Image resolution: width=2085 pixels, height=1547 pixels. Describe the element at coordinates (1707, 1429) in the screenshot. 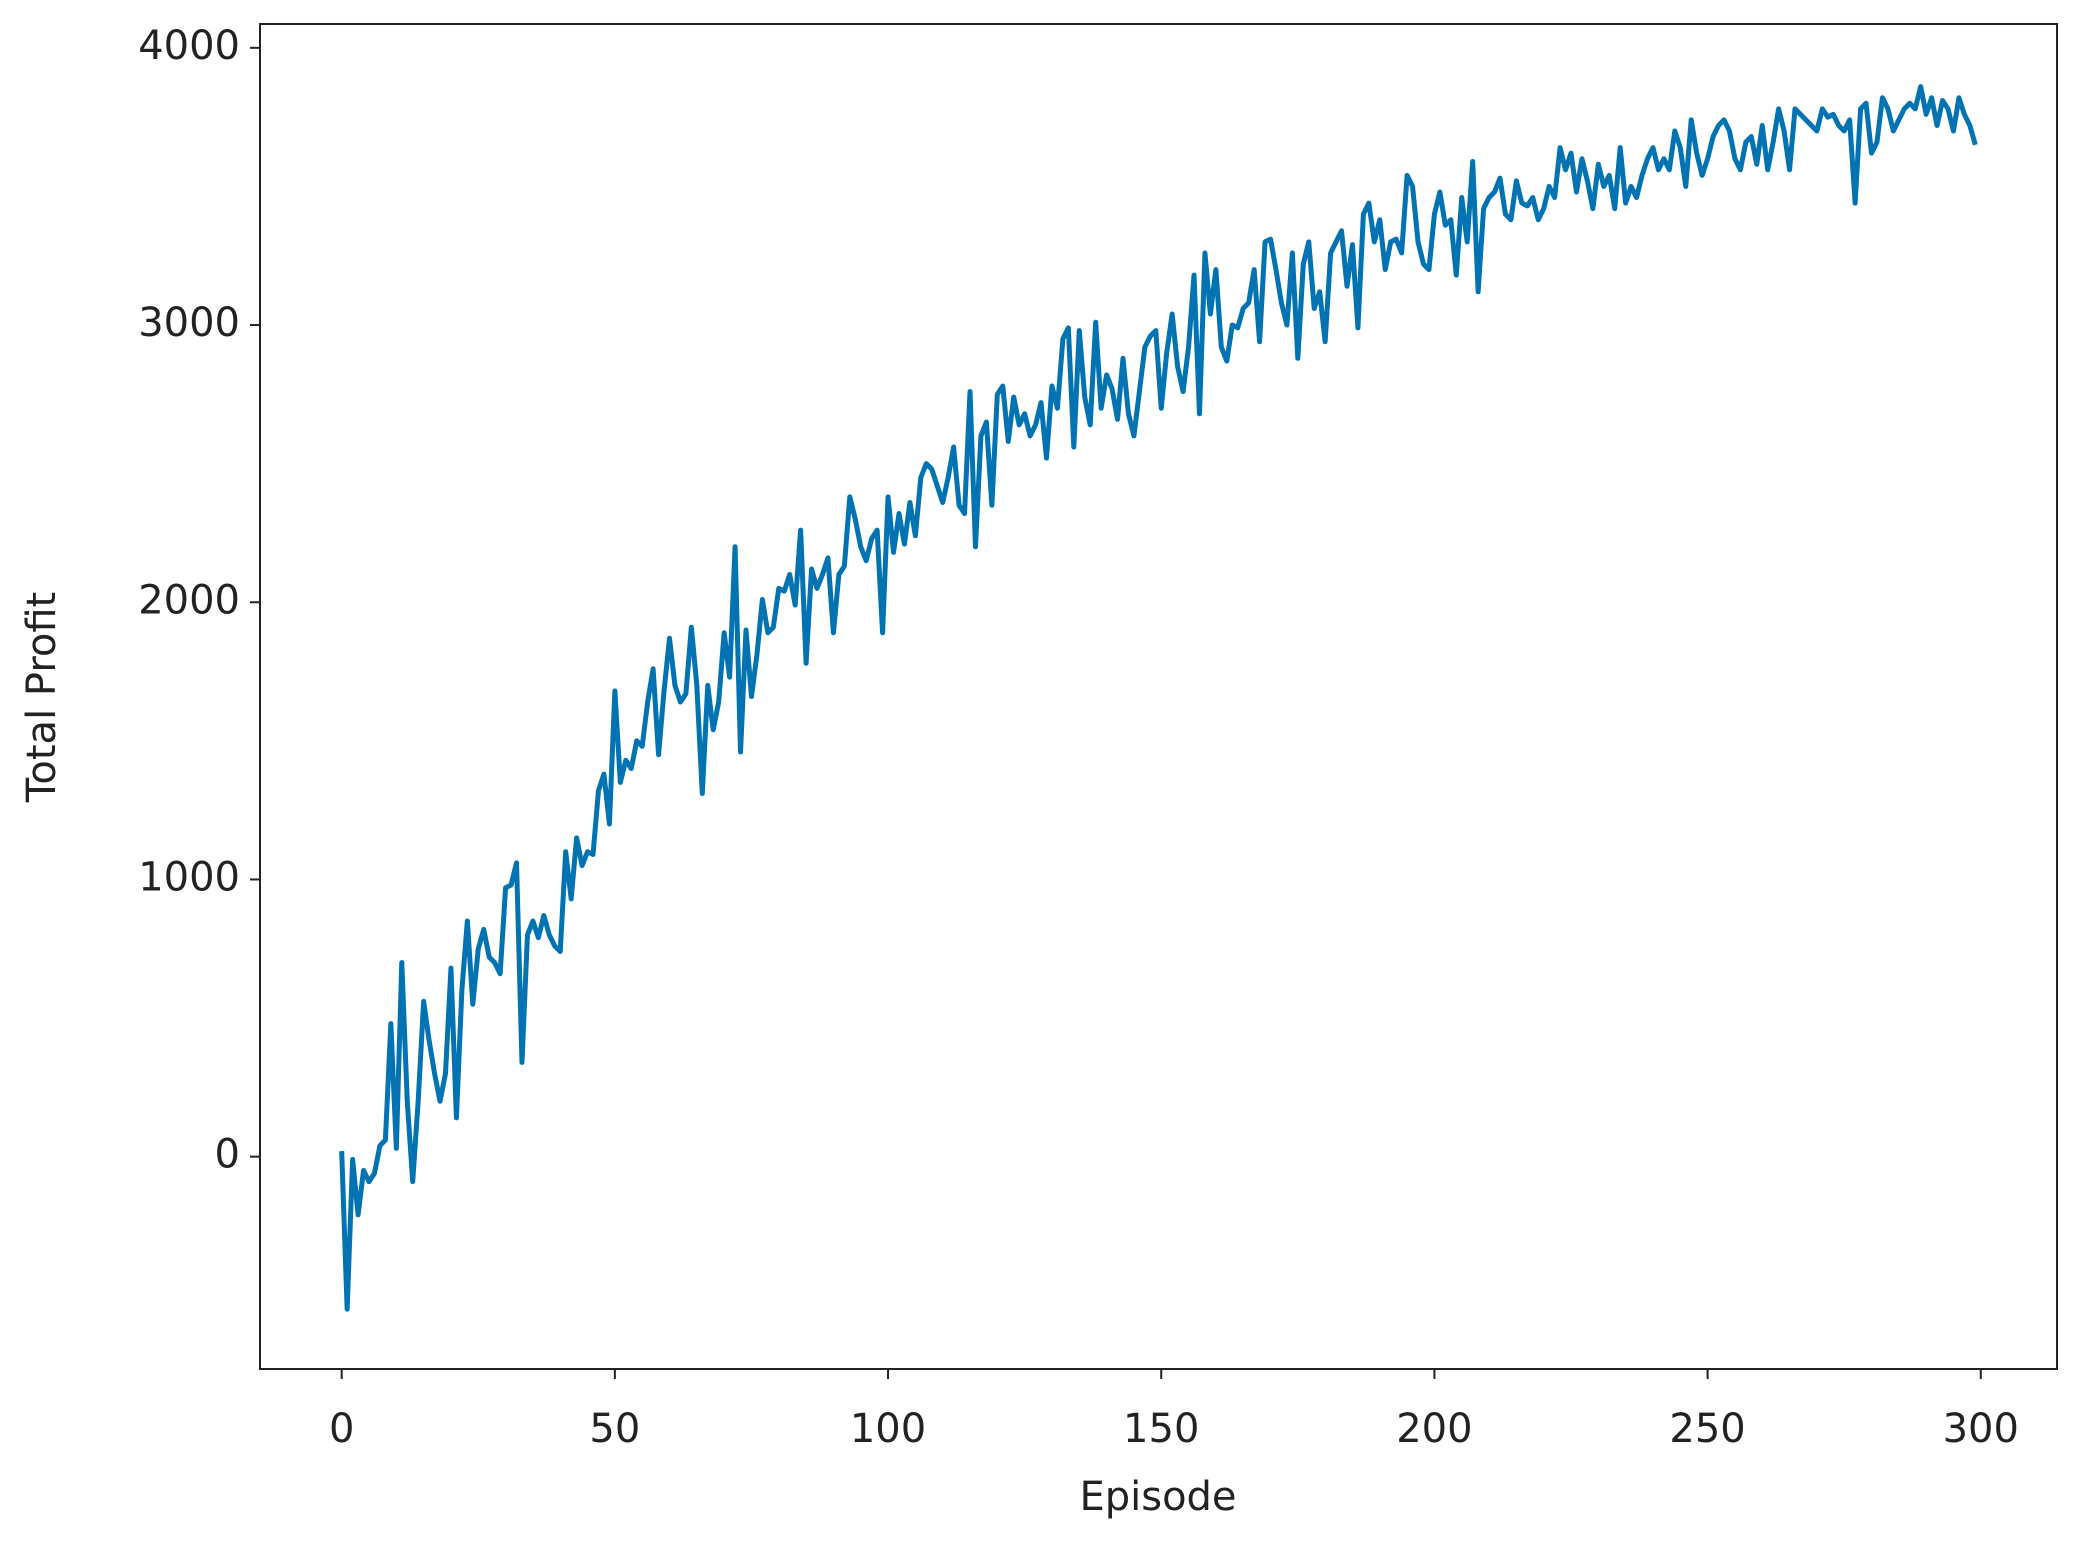

I see `x-tick-label: 250` at that location.